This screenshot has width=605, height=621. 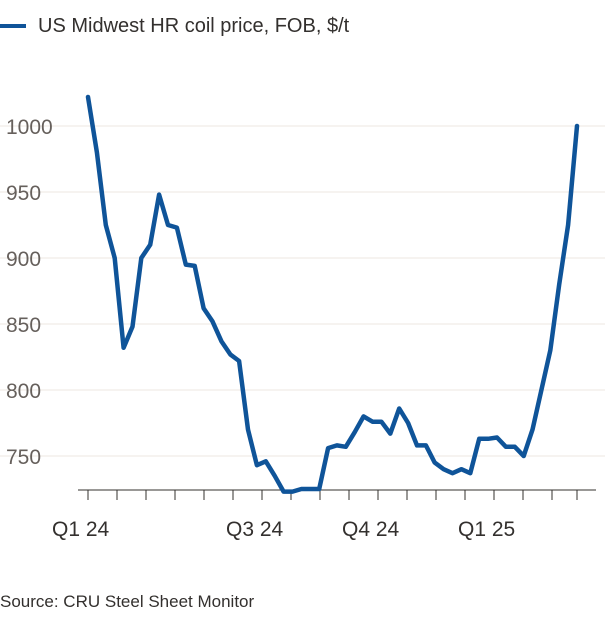 I want to click on x-tick-label: Q3 24, so click(x=255, y=529).